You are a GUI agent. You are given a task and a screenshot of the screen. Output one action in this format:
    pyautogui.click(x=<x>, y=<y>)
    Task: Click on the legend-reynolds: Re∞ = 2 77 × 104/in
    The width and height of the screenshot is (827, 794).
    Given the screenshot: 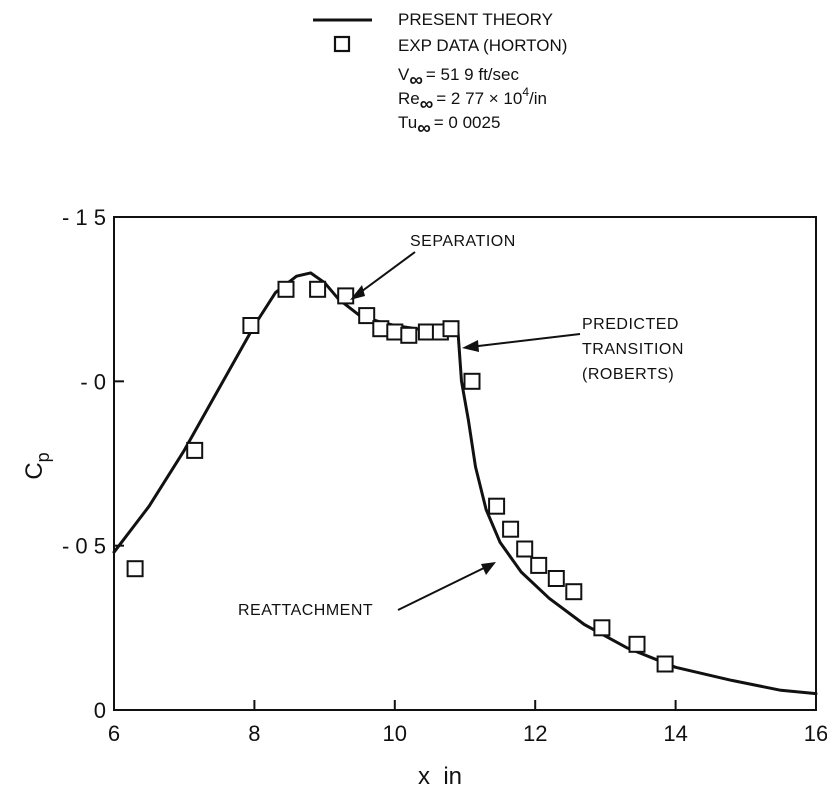 What is the action you would take?
    pyautogui.click(x=472, y=100)
    